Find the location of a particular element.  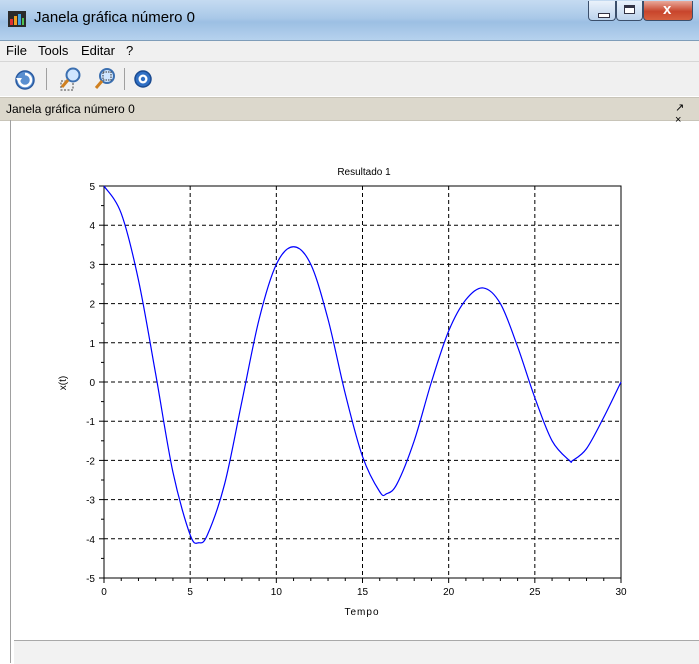

x-tick-label: 5 is located at coordinates (190, 592).